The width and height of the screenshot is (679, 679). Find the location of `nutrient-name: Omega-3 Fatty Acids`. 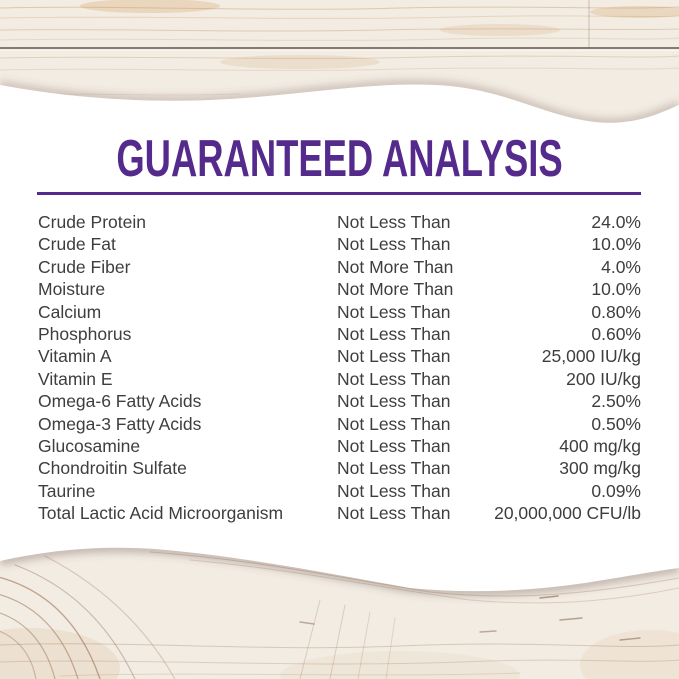

nutrient-name: Omega-3 Fatty Acids is located at coordinates (120, 423).